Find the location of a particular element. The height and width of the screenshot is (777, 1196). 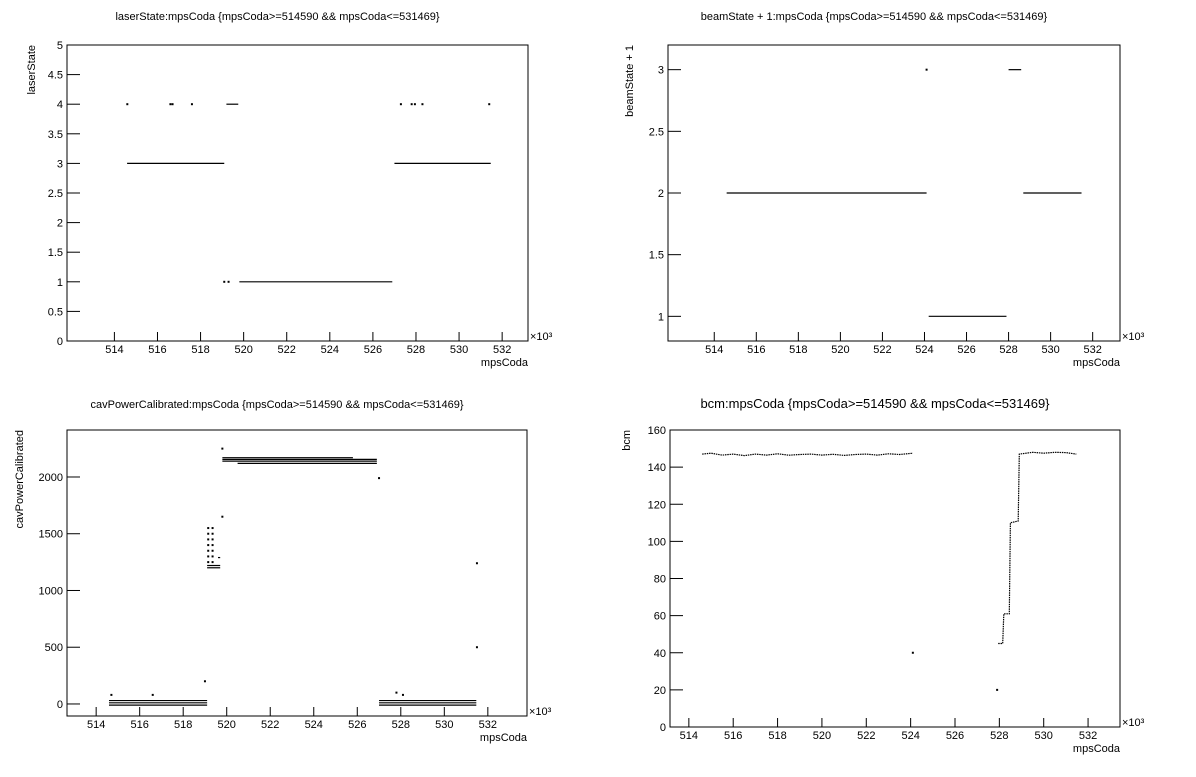

y-tick-label: 80 is located at coordinates (660, 580).